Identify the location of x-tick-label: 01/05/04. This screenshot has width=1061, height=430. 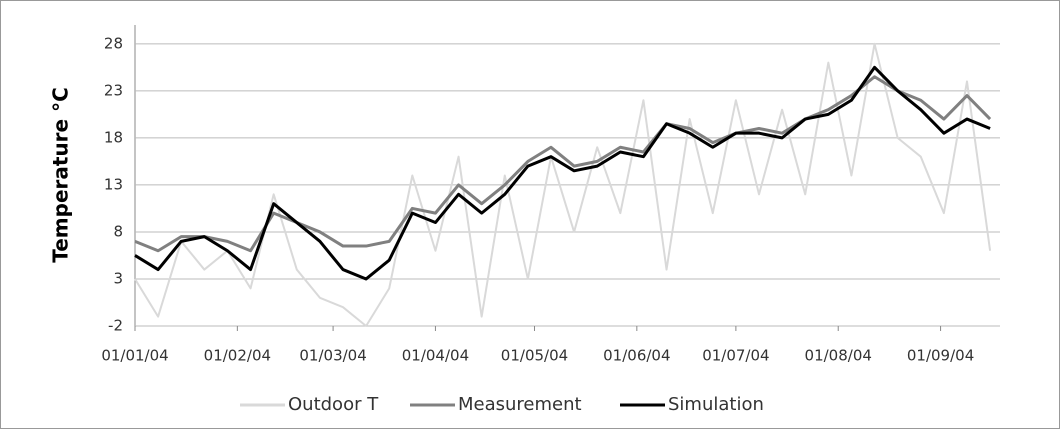
(534, 356).